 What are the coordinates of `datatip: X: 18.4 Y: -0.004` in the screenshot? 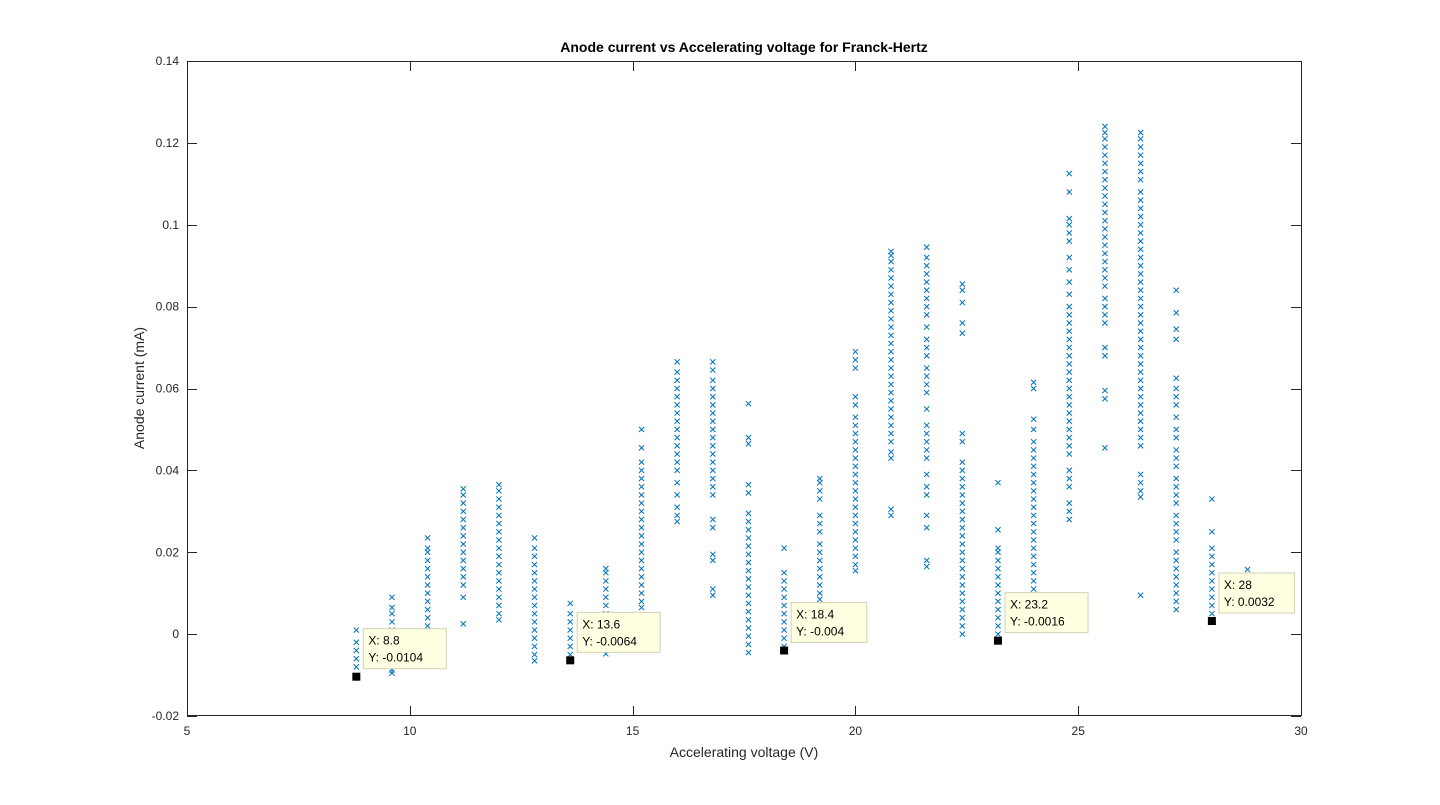 It's located at (824, 628).